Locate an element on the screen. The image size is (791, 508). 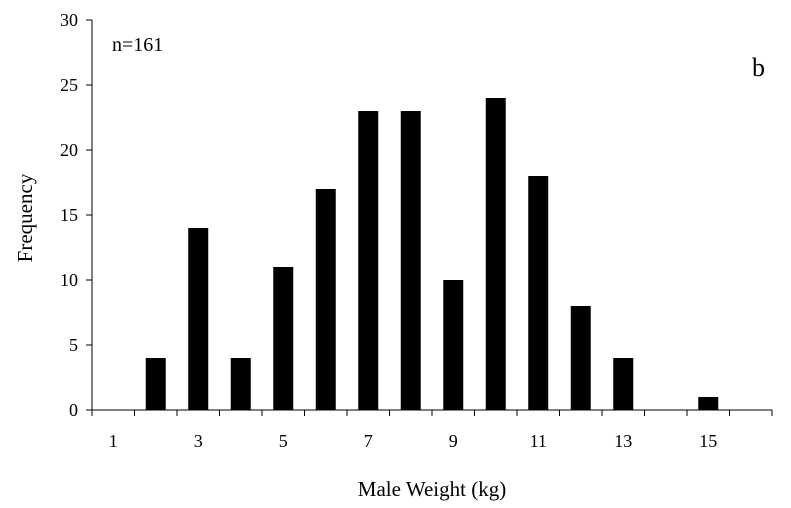
x-tick-label: 1 is located at coordinates (113, 441).